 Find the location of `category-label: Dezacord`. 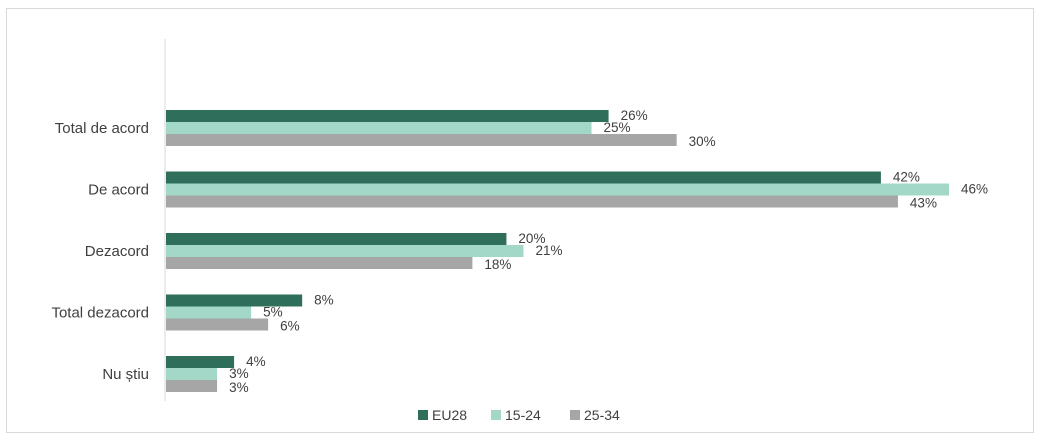

category-label: Dezacord is located at coordinates (117, 251).